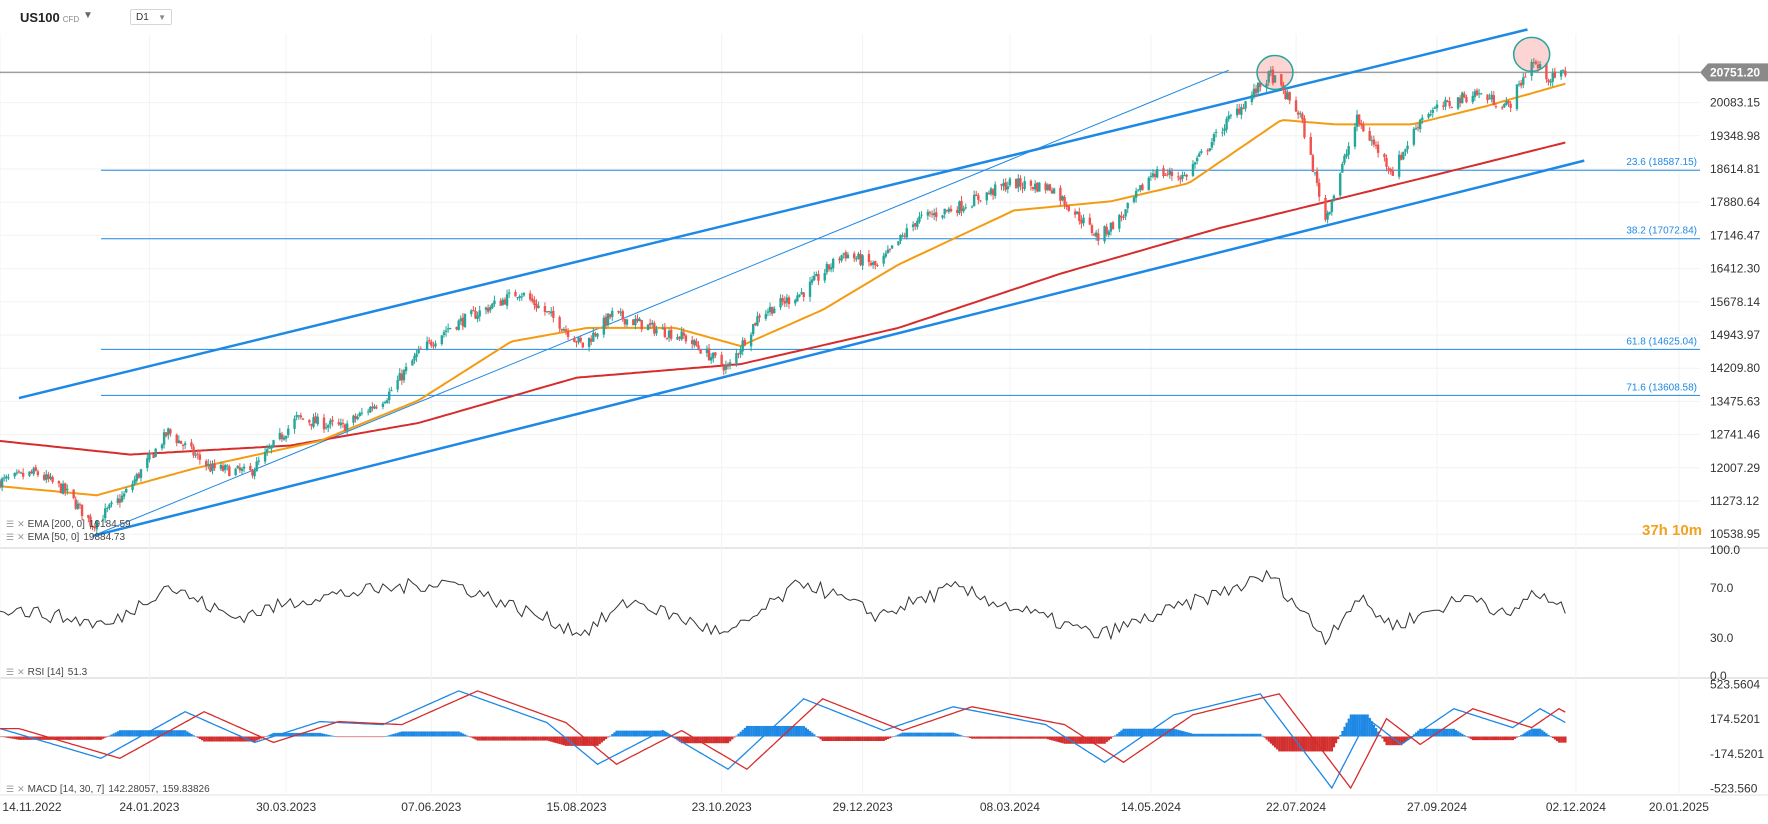  I want to click on time-tick-label: 23.10.2023, so click(722, 807).